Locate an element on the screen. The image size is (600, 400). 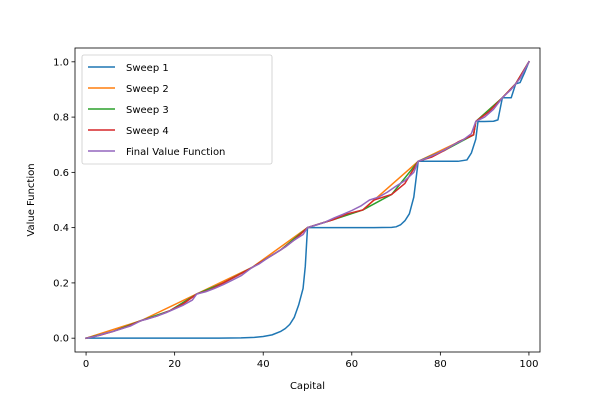
x-tick-label: 0 is located at coordinates (86, 364).